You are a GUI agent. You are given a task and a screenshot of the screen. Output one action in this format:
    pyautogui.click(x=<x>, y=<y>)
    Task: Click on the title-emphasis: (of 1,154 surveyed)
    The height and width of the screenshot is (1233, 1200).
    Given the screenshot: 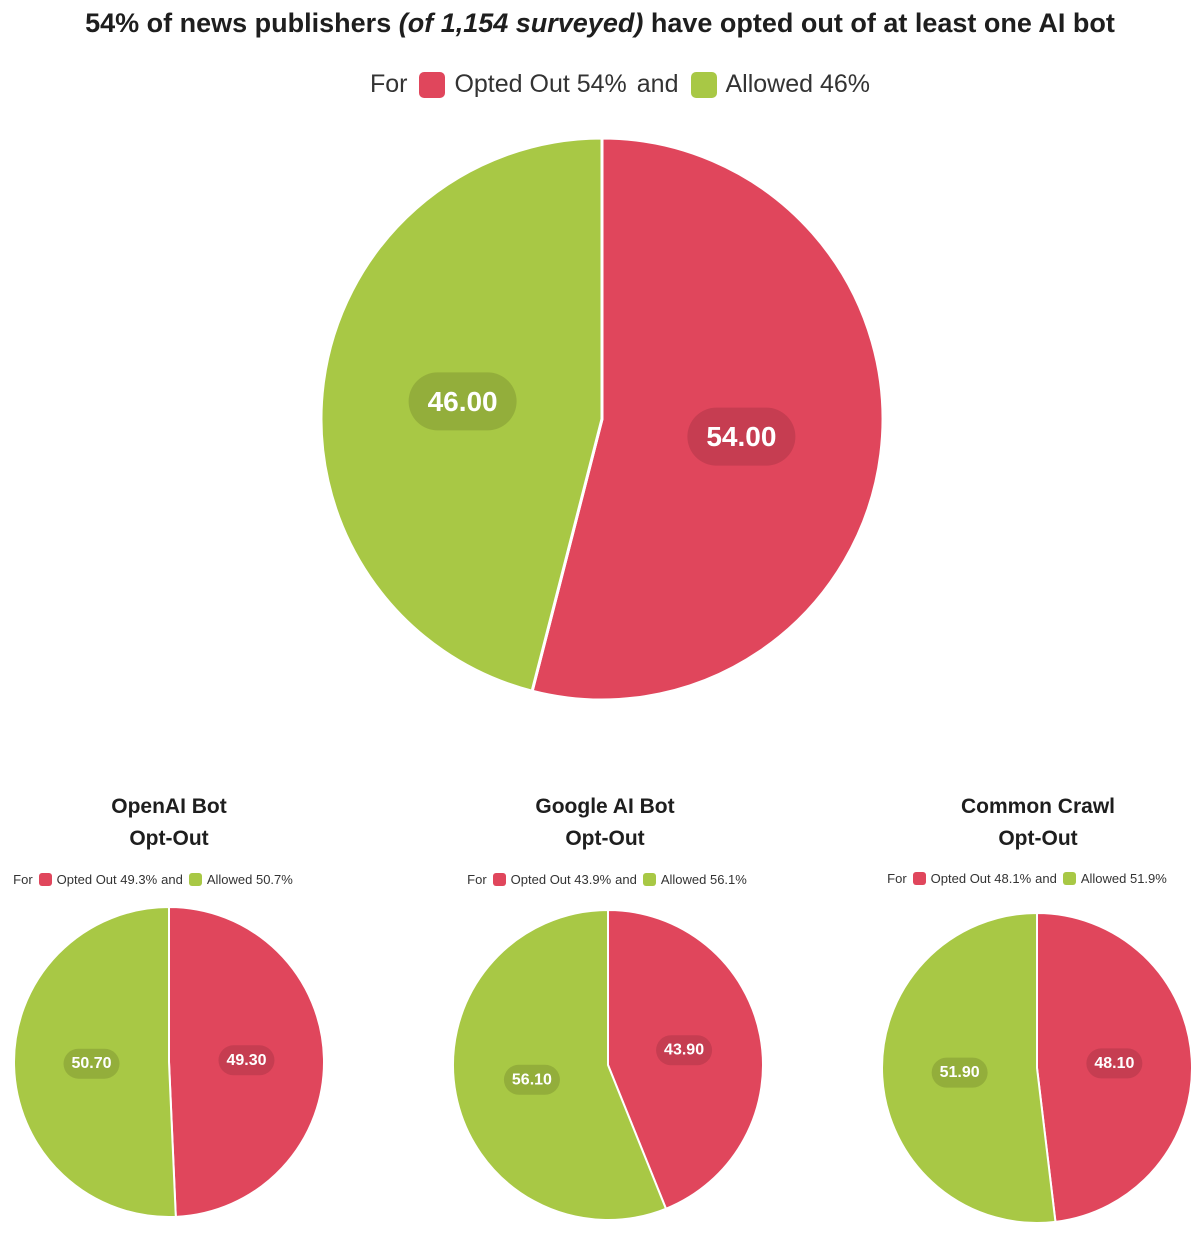 What is the action you would take?
    pyautogui.click(x=521, y=23)
    